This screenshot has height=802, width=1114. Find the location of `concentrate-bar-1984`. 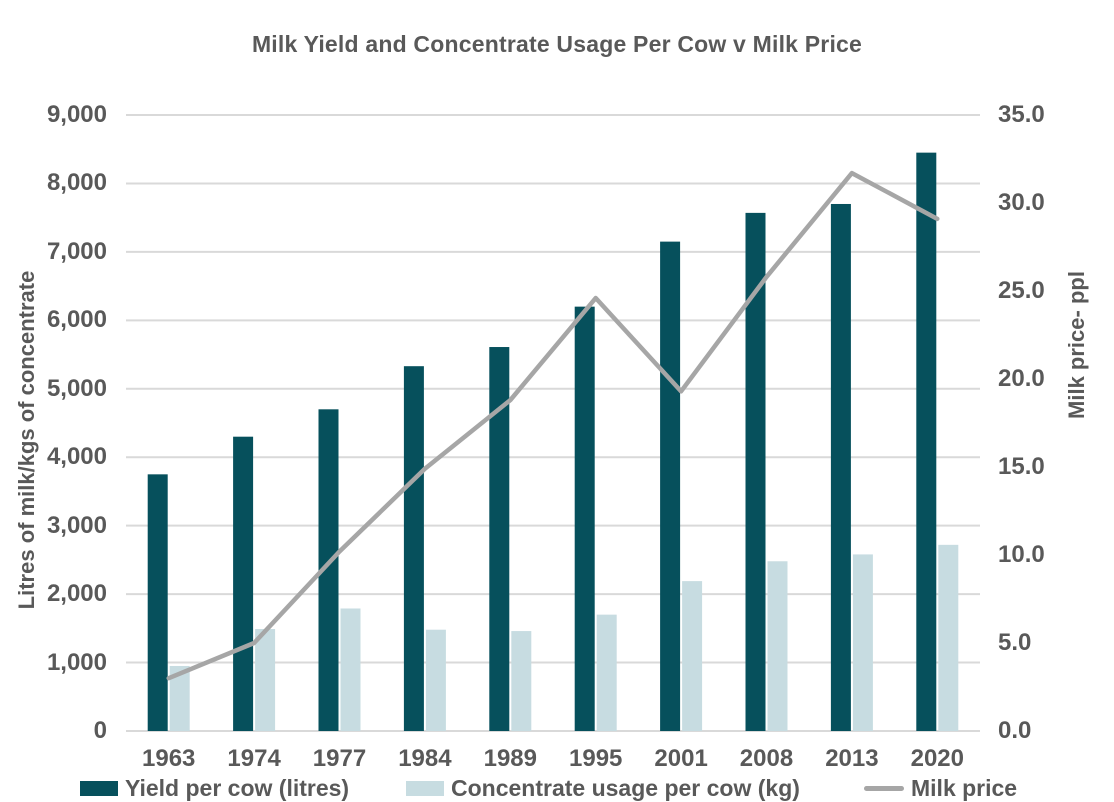

concentrate-bar-1984 is located at coordinates (435, 680).